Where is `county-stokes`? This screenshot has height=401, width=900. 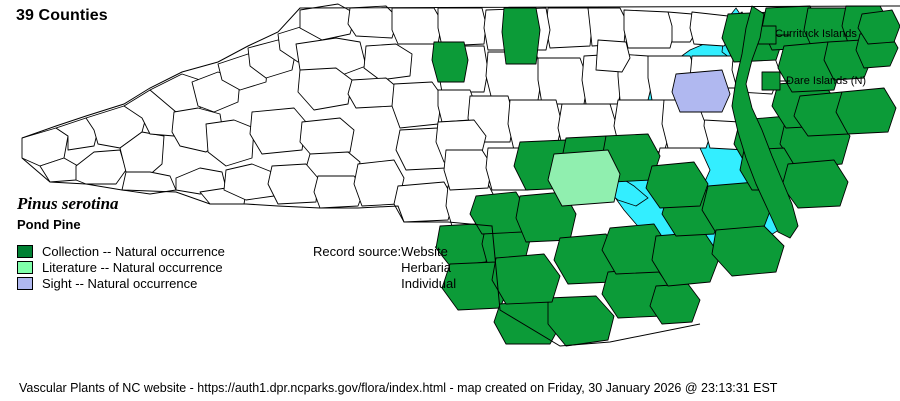
county-stokes is located at coordinates (462, 27).